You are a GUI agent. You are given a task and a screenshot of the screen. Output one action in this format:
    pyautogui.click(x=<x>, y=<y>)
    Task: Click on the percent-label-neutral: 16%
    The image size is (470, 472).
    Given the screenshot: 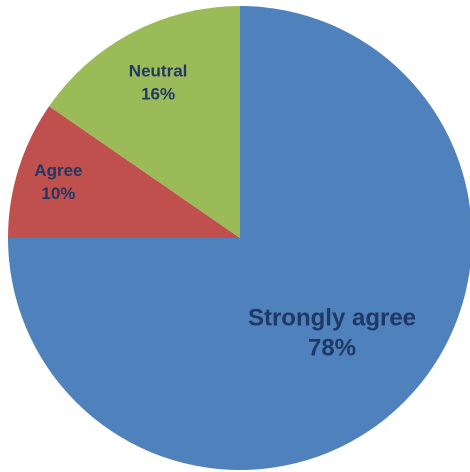 What is the action you would take?
    pyautogui.click(x=158, y=93)
    